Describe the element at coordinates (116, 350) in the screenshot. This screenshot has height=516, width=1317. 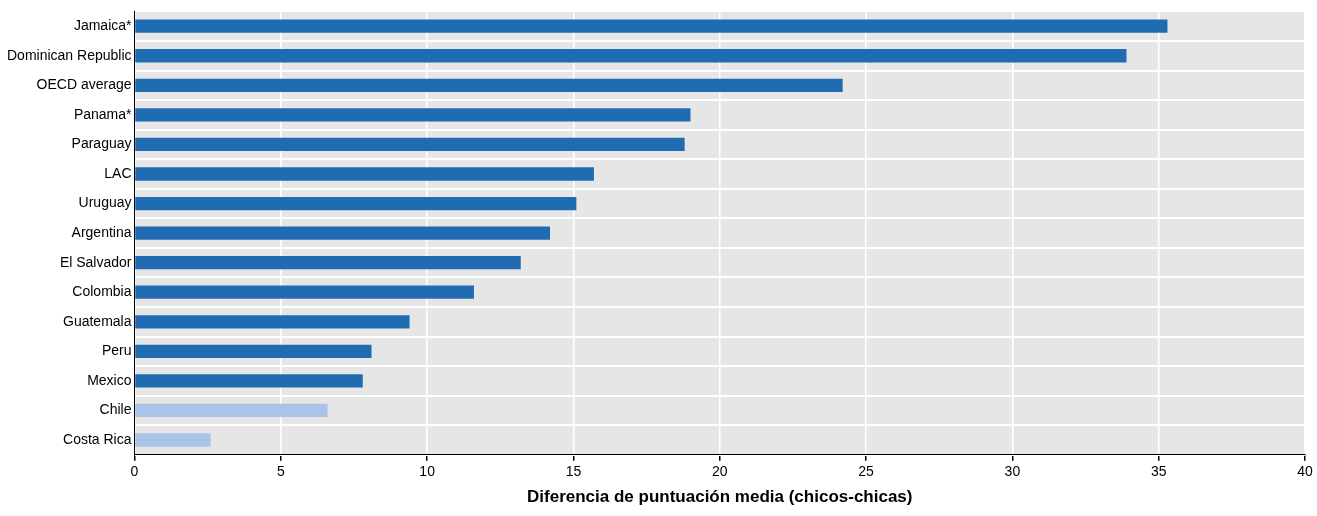
I see `y-tick-label: Peru` at that location.